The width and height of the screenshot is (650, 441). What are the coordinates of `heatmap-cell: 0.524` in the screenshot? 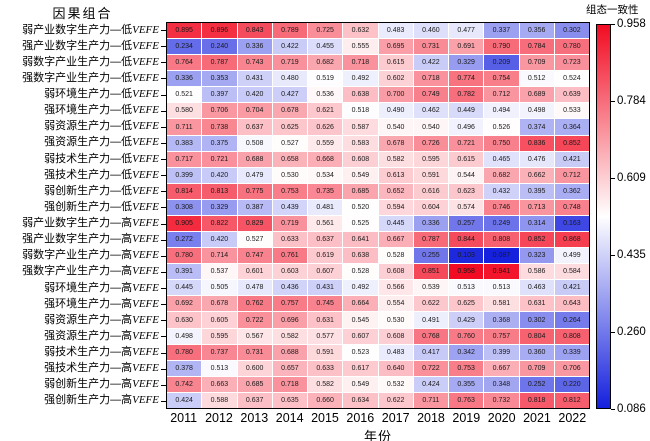 It's located at (571, 79).